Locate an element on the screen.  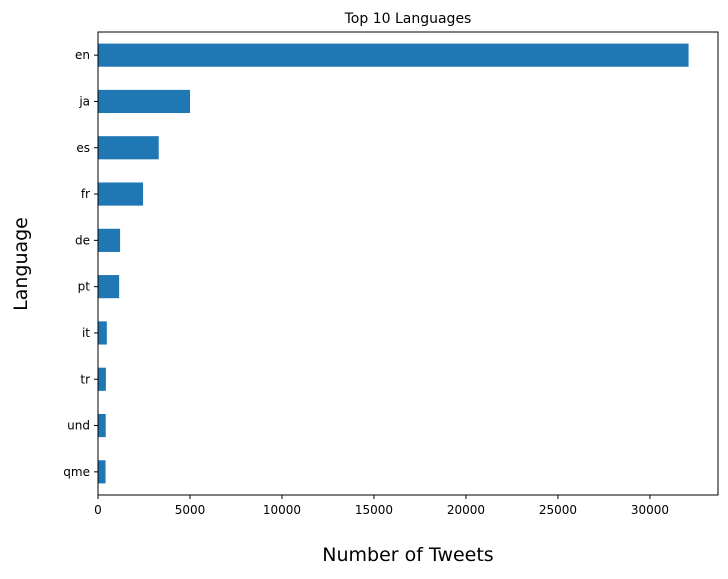
y-axis-title: Language is located at coordinates (21, 264).